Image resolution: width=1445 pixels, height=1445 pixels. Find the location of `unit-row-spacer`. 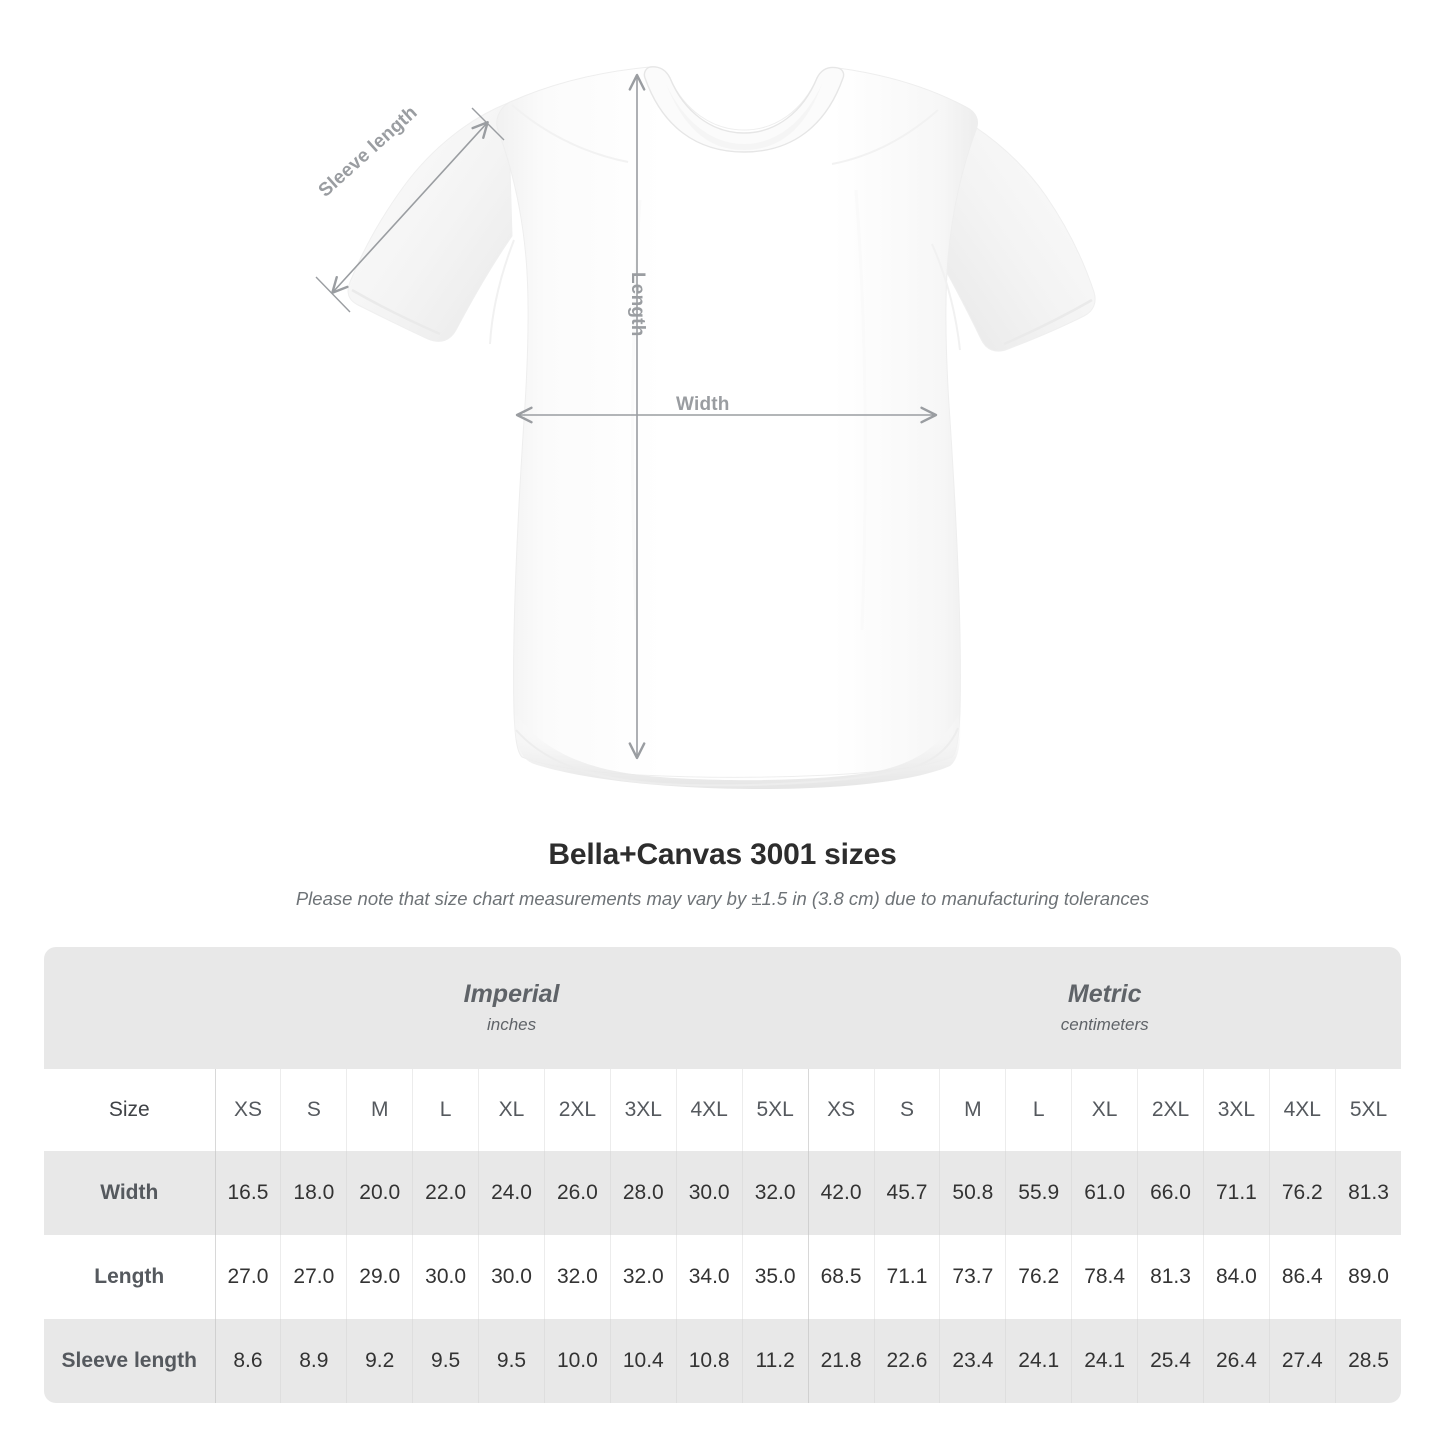

unit-row-spacer is located at coordinates (129, 1008).